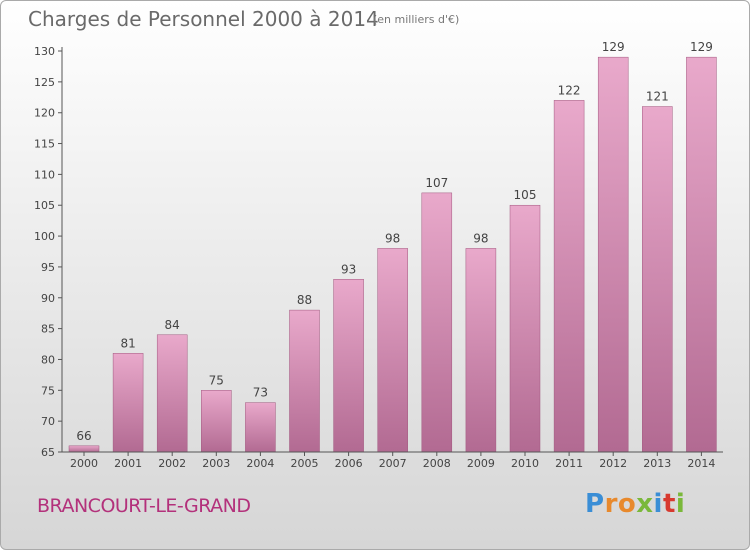 Image resolution: width=750 pixels, height=550 pixels. Describe the element at coordinates (436, 183) in the screenshot. I see `bar-value-label: 107` at that location.